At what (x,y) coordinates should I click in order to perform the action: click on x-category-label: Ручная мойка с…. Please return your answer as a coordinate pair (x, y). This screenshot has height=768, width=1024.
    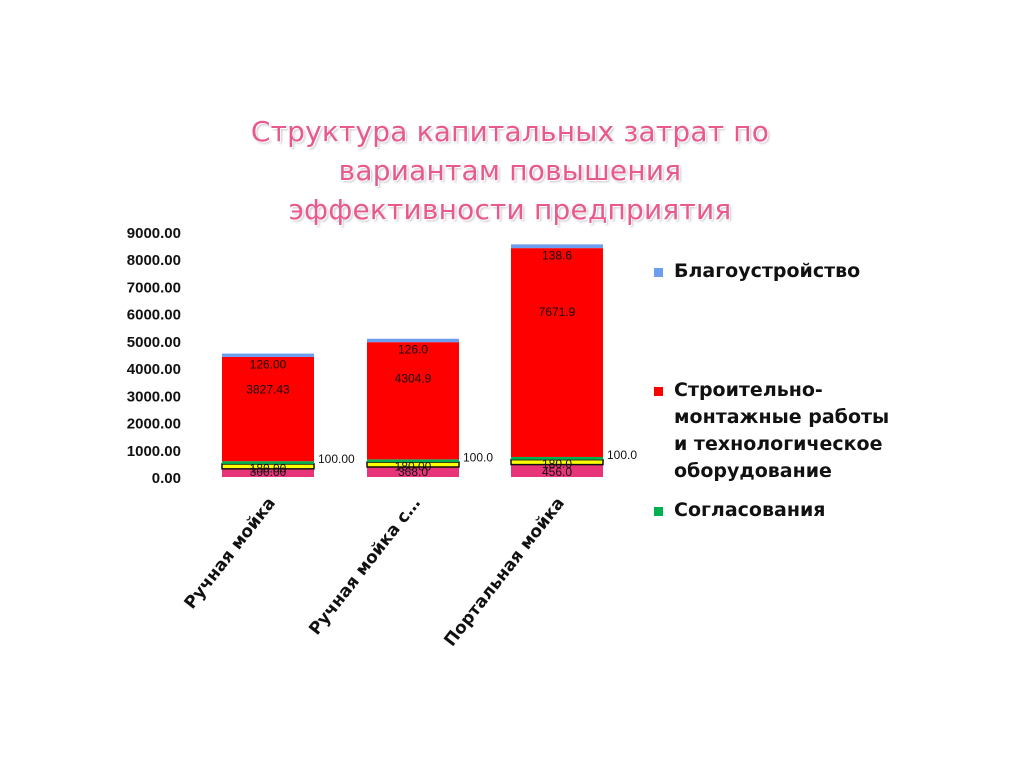
    Looking at the image, I should click on (365, 566).